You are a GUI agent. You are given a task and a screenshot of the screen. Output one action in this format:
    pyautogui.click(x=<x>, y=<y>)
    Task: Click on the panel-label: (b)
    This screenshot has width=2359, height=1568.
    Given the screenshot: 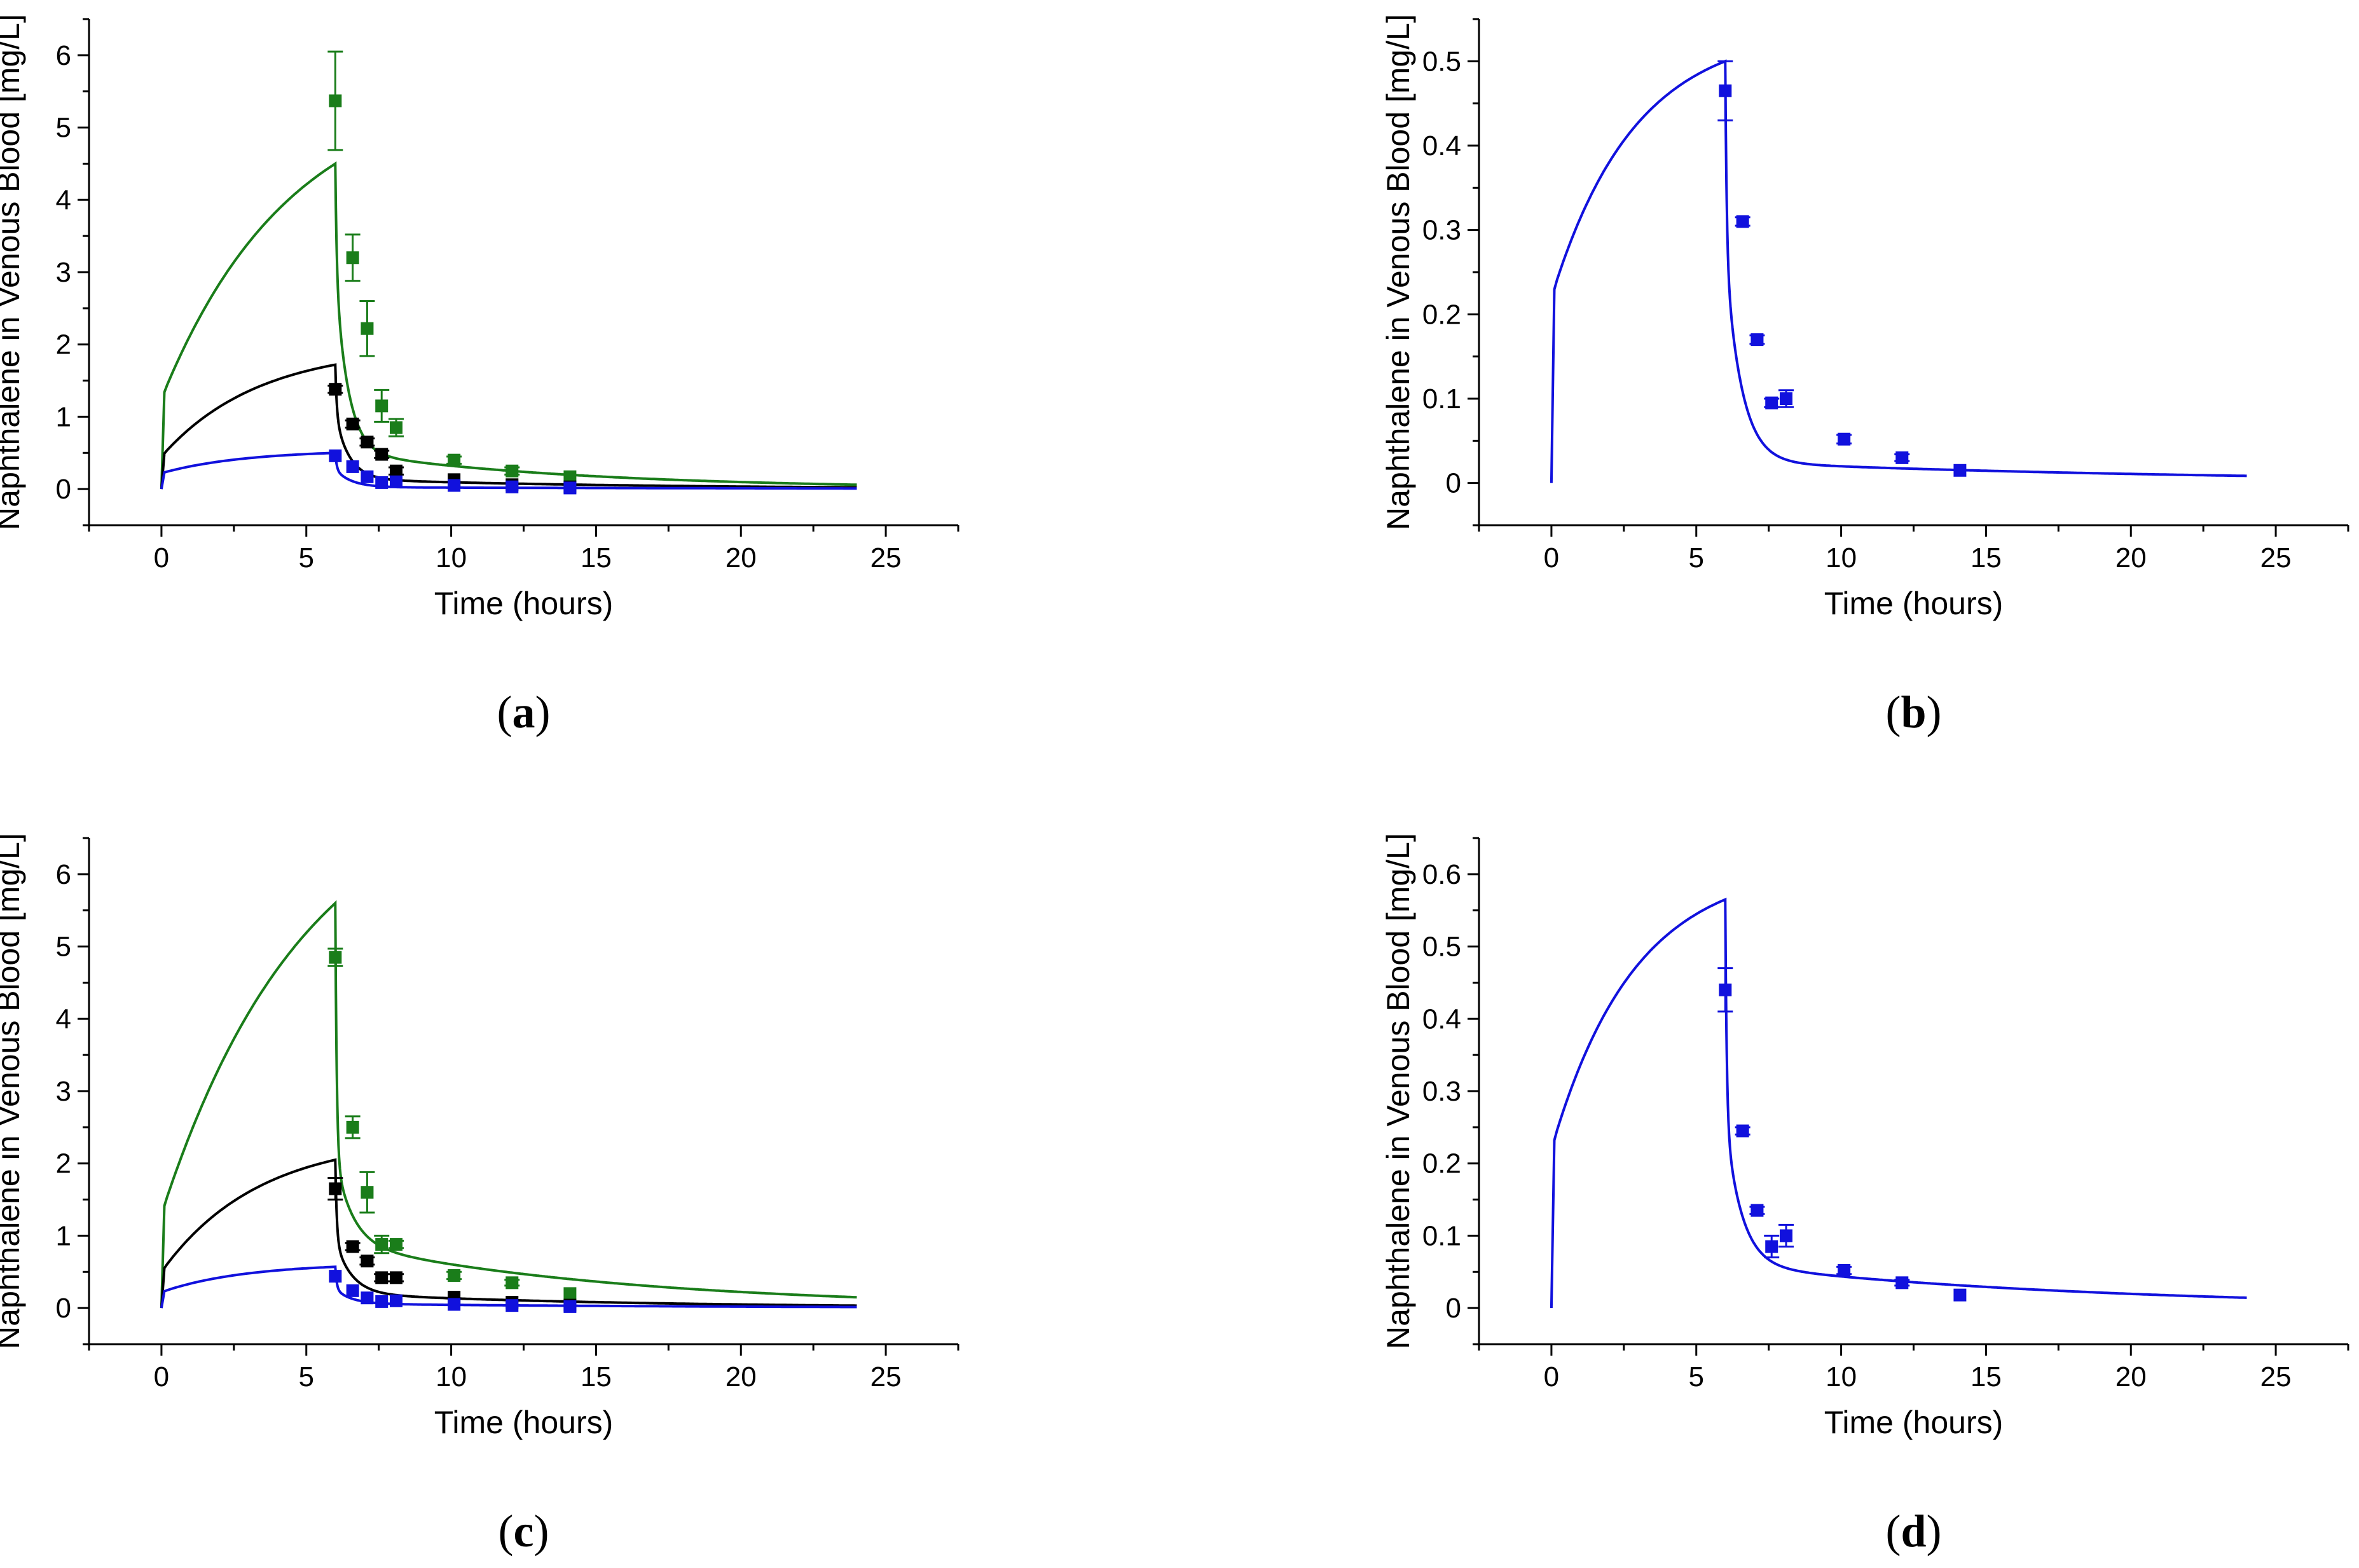 What is the action you would take?
    pyautogui.click(x=1913, y=712)
    